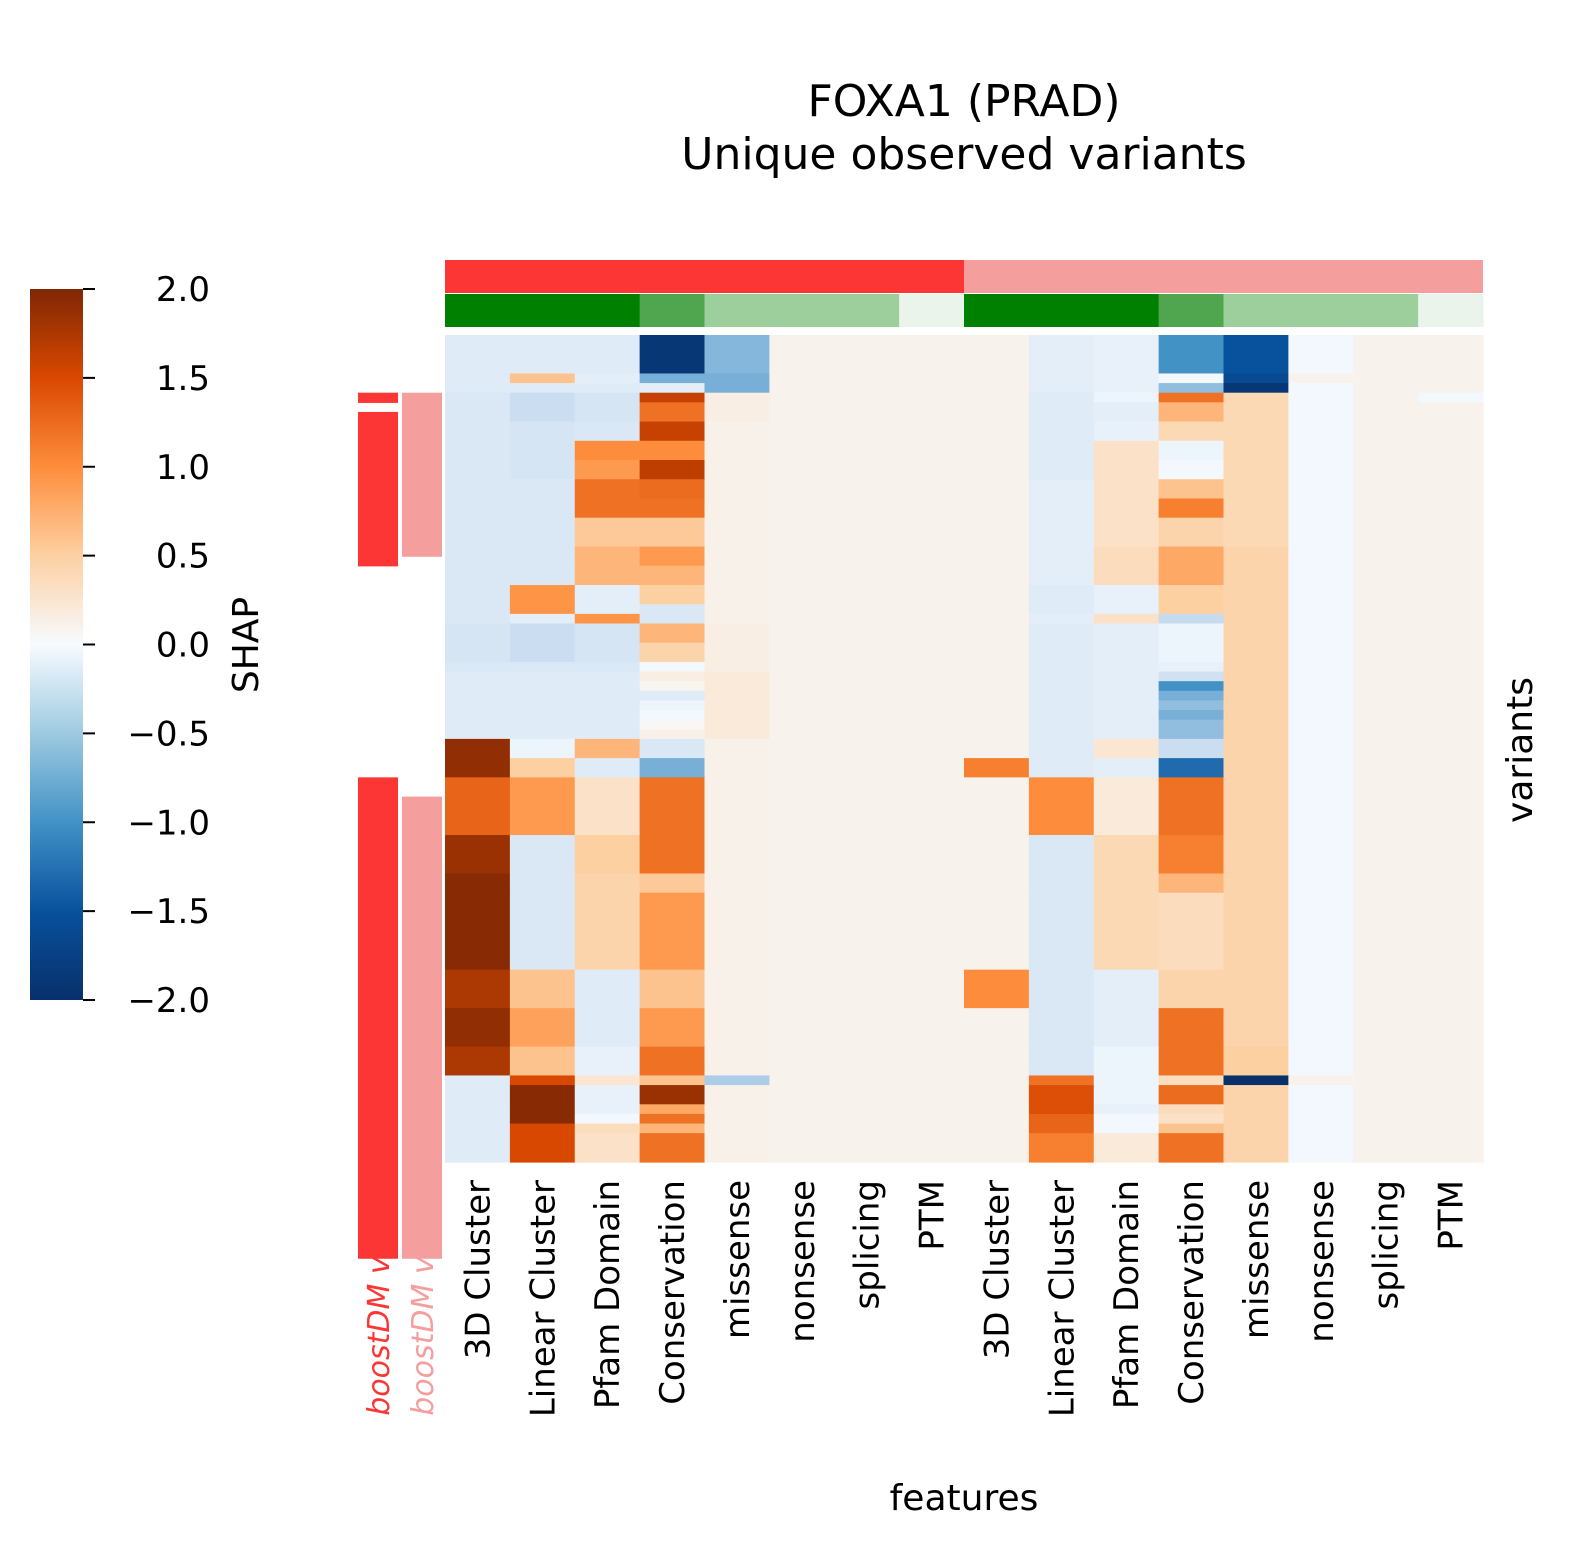 The height and width of the screenshot is (1565, 1584). Describe the element at coordinates (608, 1294) in the screenshot. I see `feature-label: Pfam Domain` at that location.